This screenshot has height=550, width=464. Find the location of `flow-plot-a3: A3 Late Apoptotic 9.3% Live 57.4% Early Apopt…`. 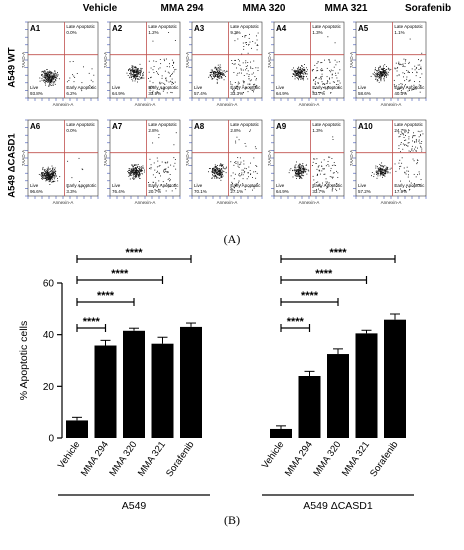

flow-plot-a3: A3 Late Apoptotic 9.3% Live 57.4% Early Apopt… is located at coordinates (224, 63).